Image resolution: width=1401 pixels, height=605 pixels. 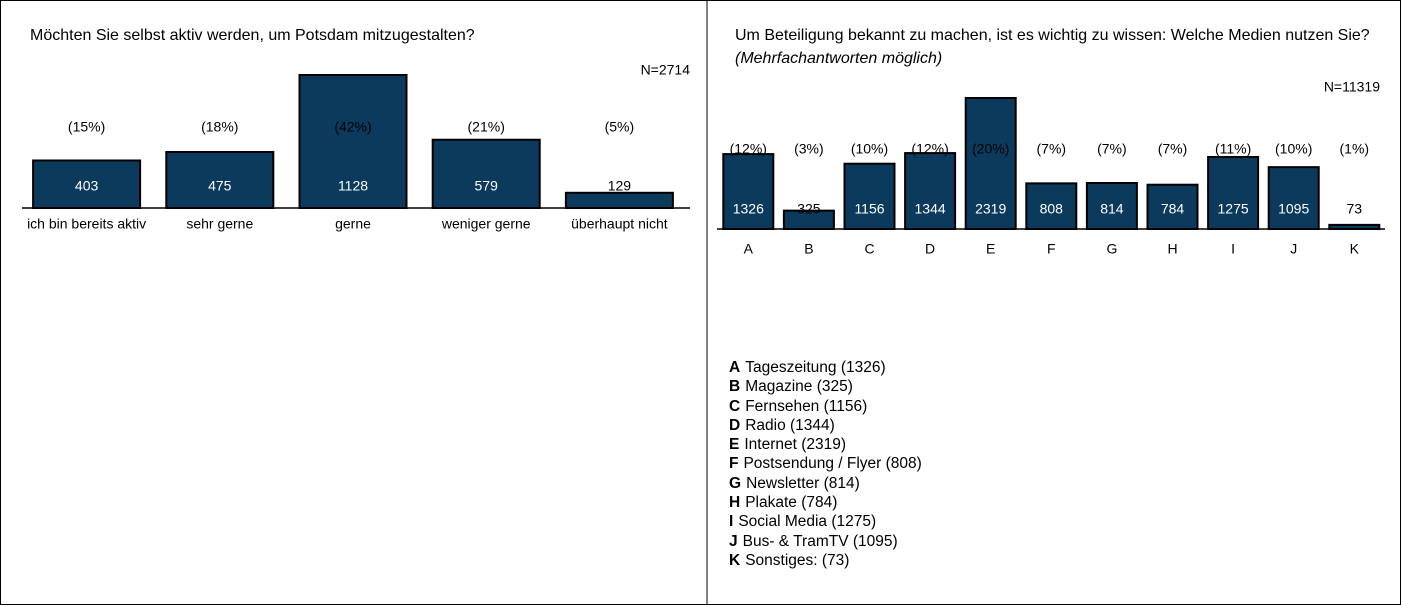 I want to click on legend-text: Social Media (1275), so click(x=807, y=522).